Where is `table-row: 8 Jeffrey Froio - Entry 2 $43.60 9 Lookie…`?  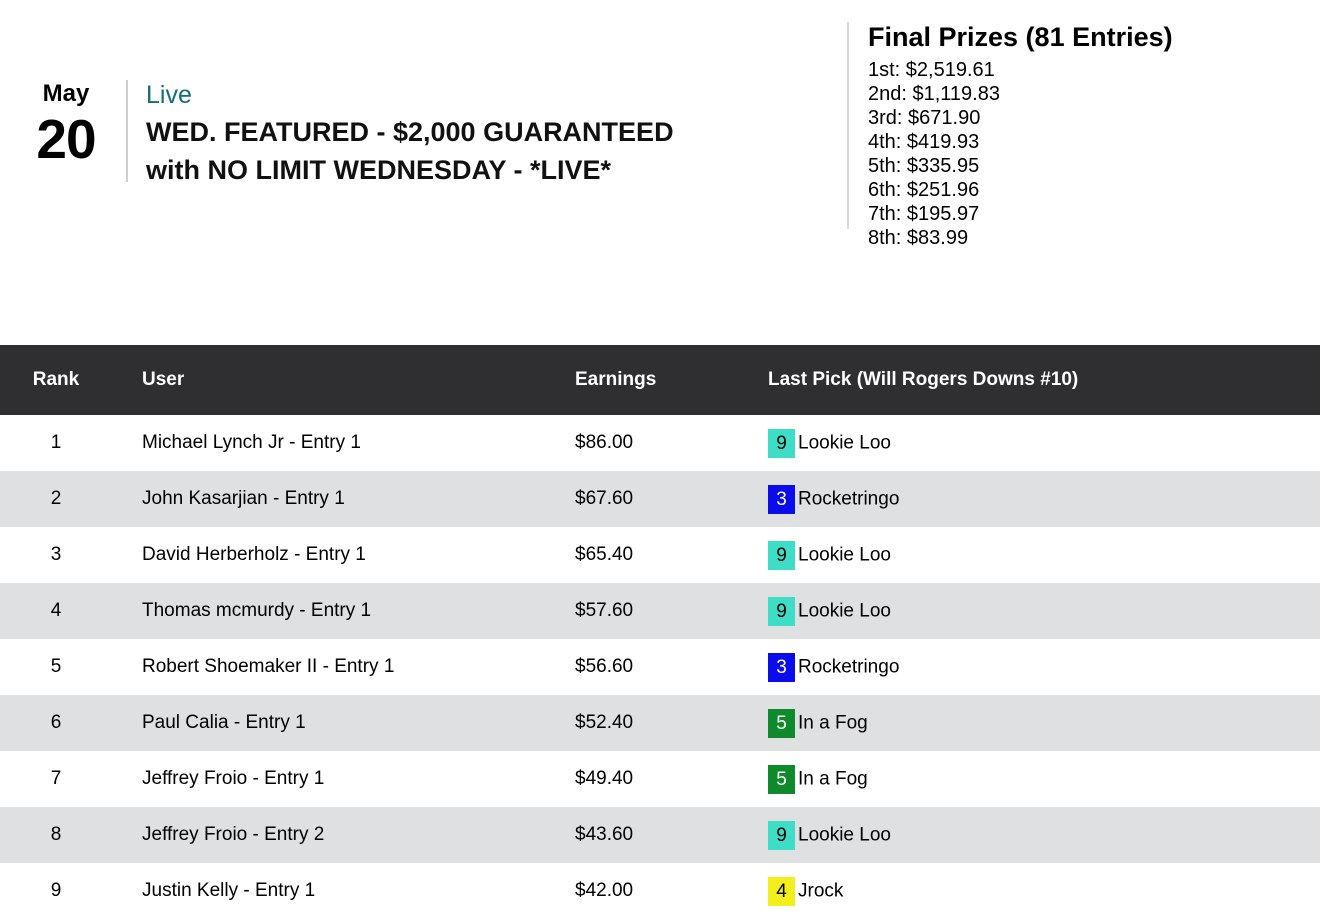 table-row: 8 Jeffrey Froio - Entry 2 $43.60 9 Lookie… is located at coordinates (660, 835).